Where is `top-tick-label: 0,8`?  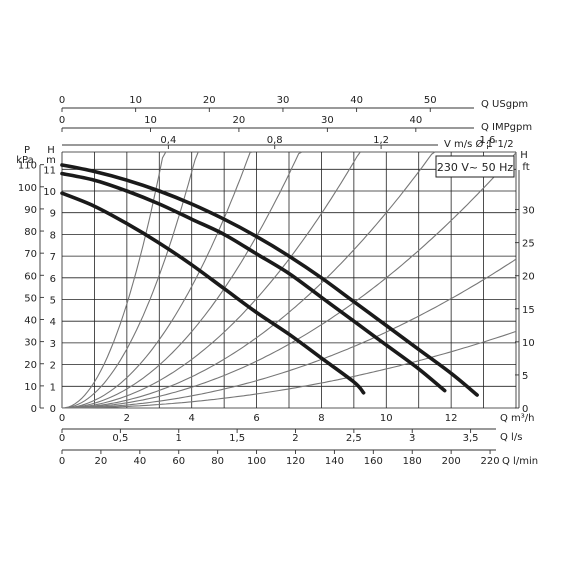 top-tick-label: 0,8 is located at coordinates (275, 140).